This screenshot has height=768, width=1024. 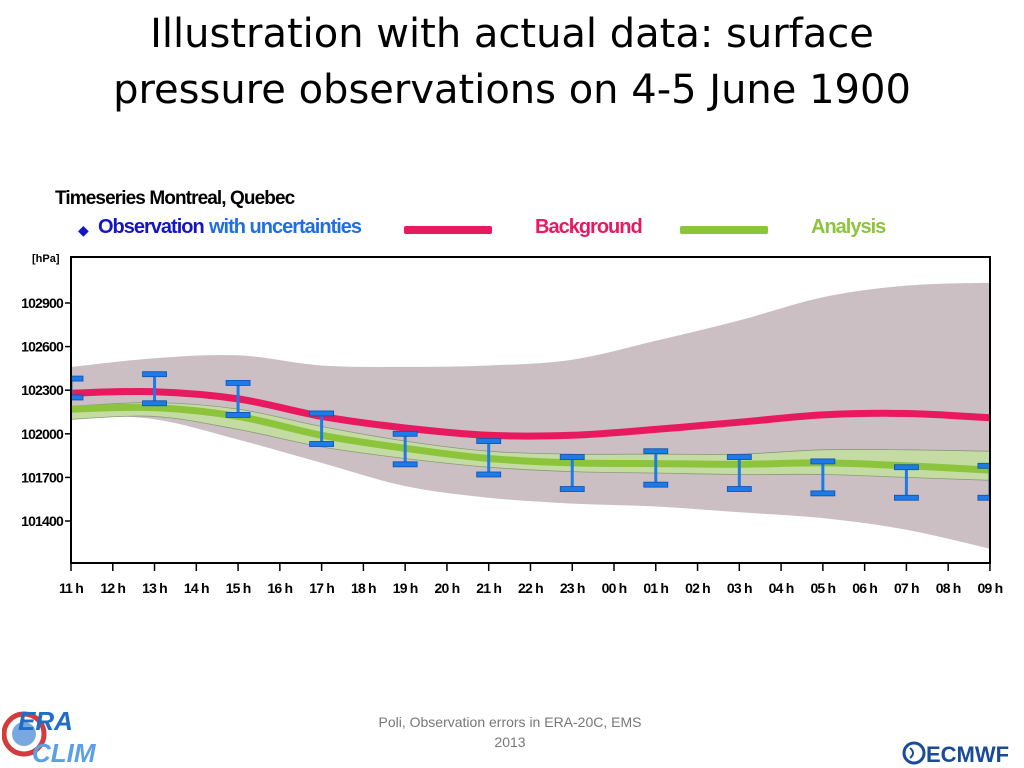 What do you see at coordinates (864, 588) in the screenshot?
I see `x-tick-label: 06 h` at bounding box center [864, 588].